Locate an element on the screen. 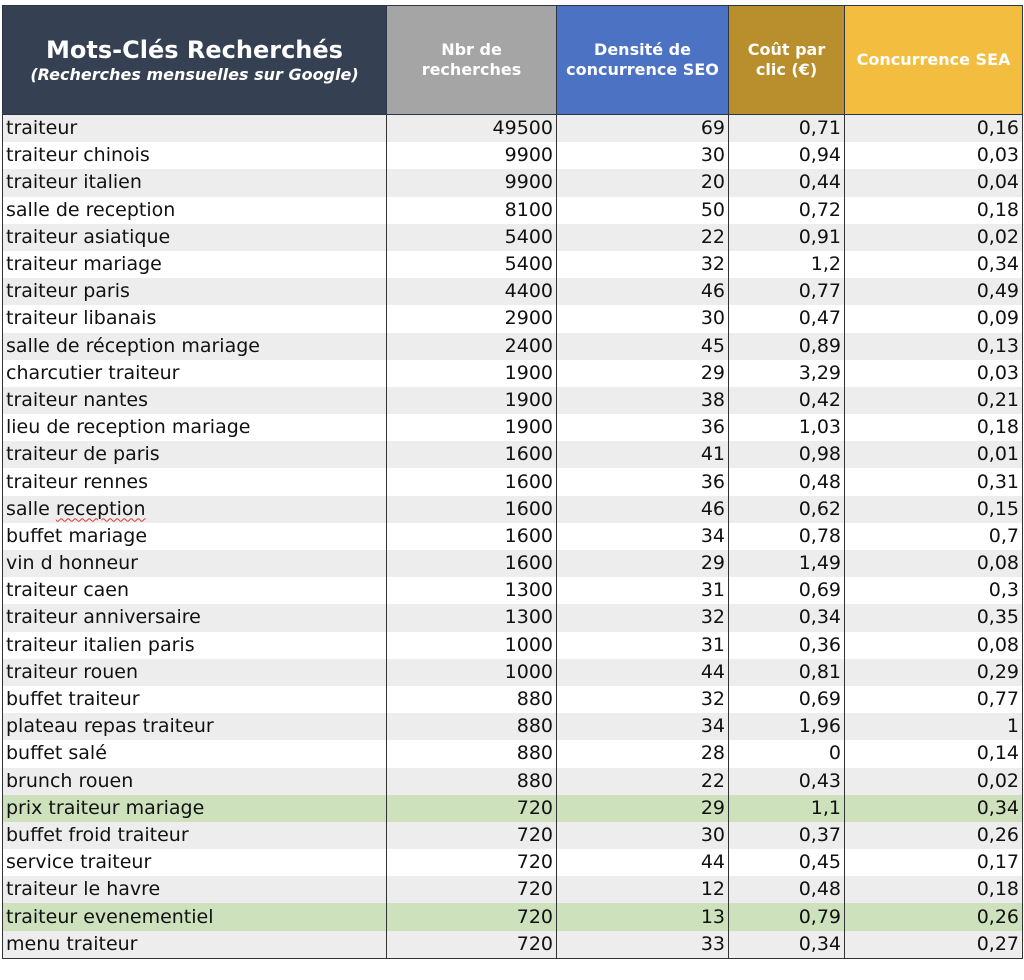 This screenshot has width=1024, height=980. cell-seo: 12 is located at coordinates (642, 890).